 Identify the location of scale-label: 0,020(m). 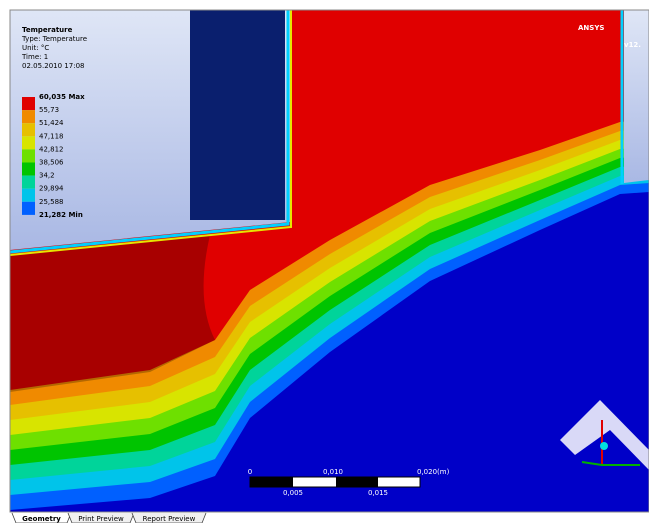
(433, 472).